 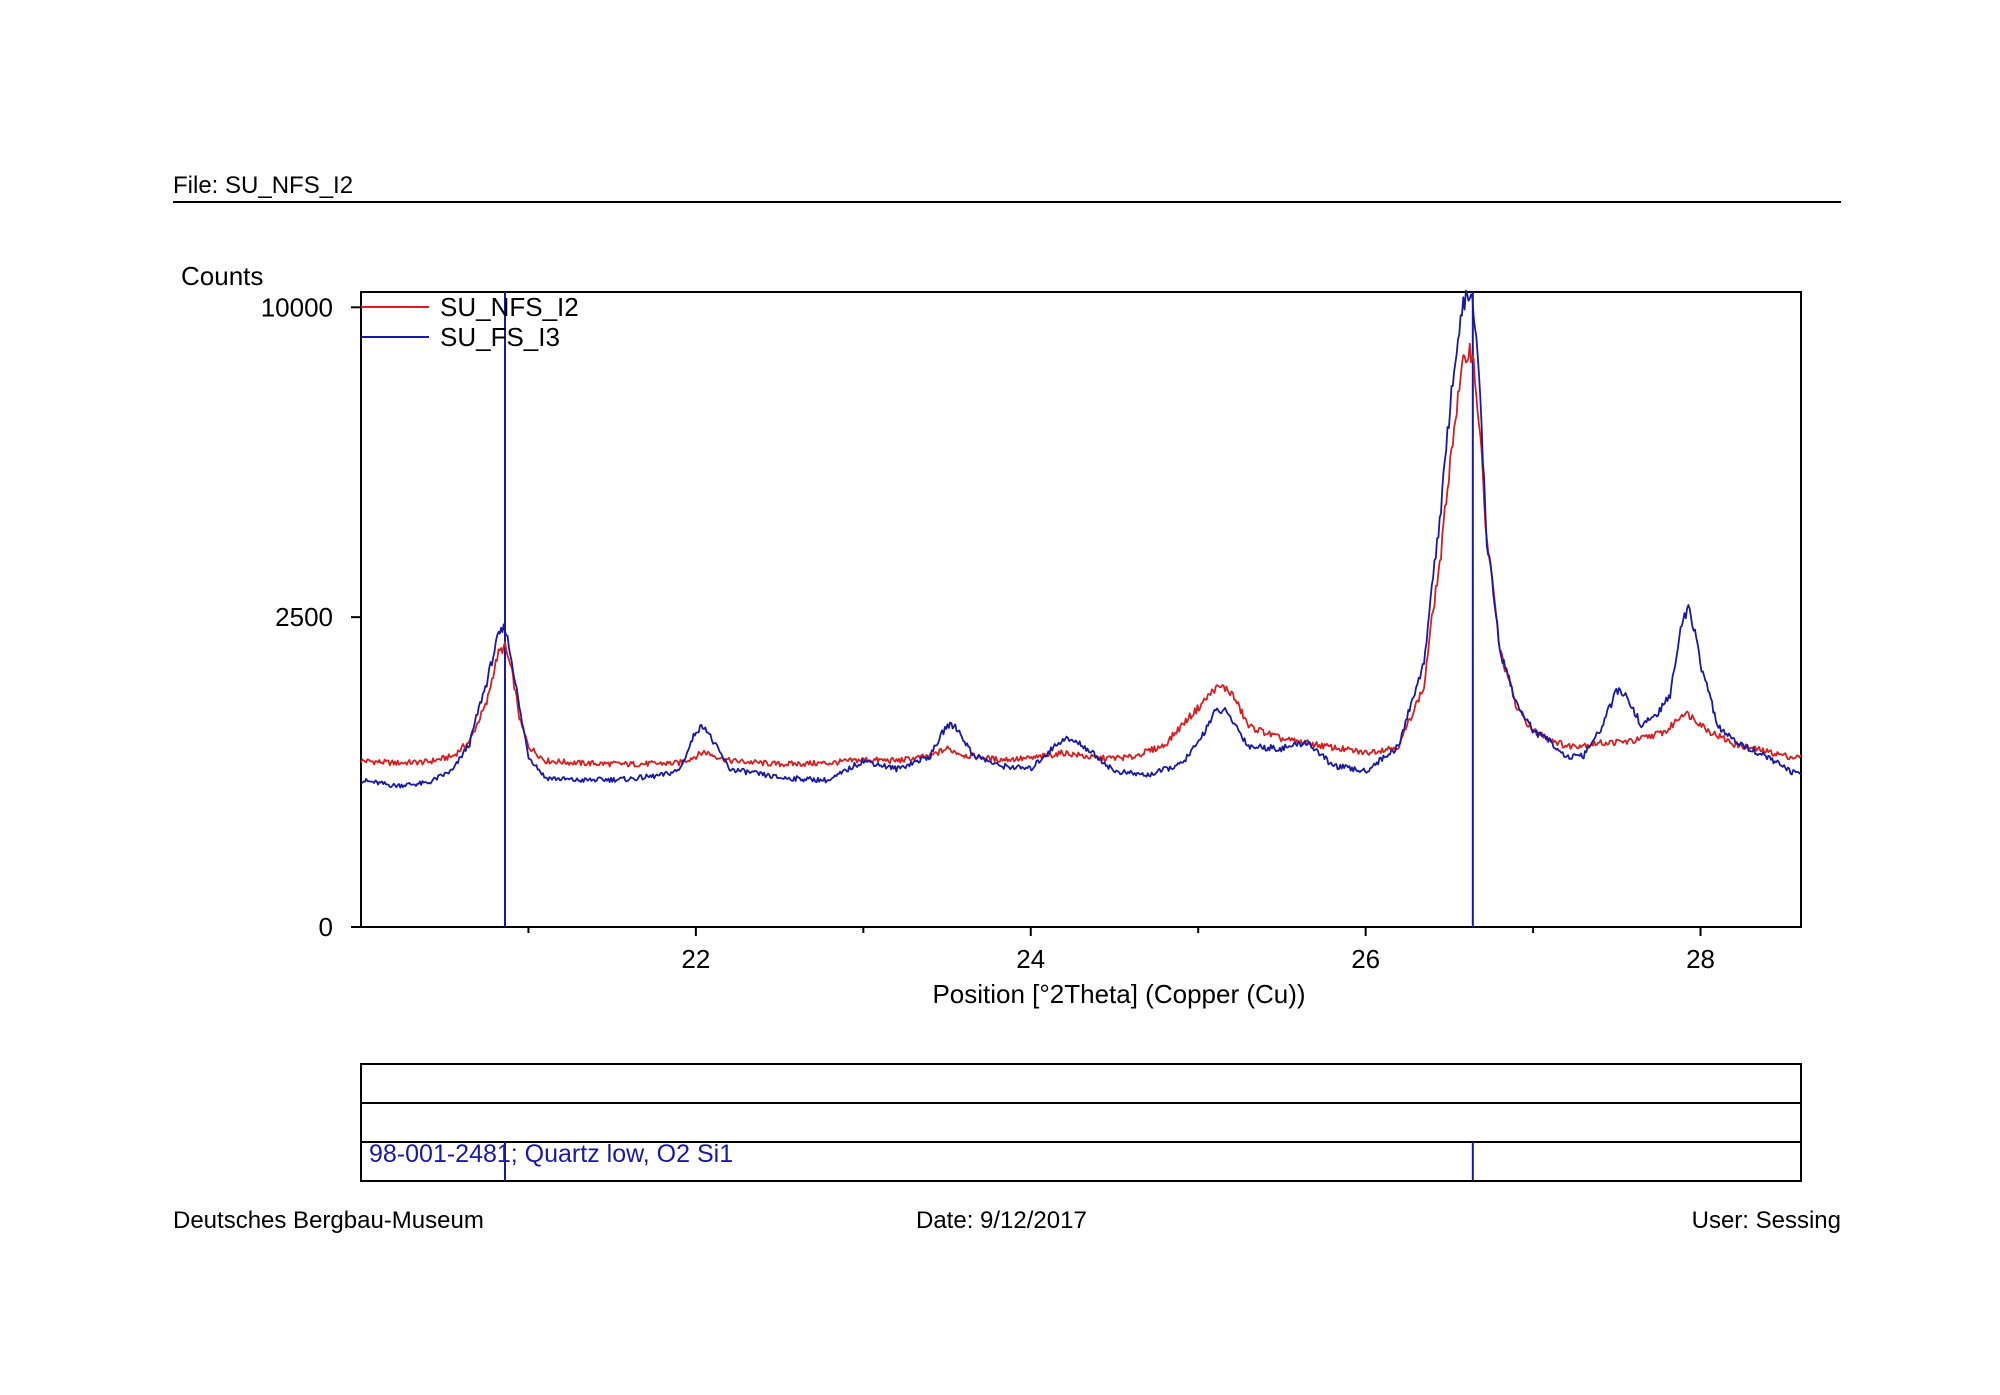 What do you see at coordinates (328, 1220) in the screenshot?
I see `footer-organization: Deutsches Bergbau-Museum` at bounding box center [328, 1220].